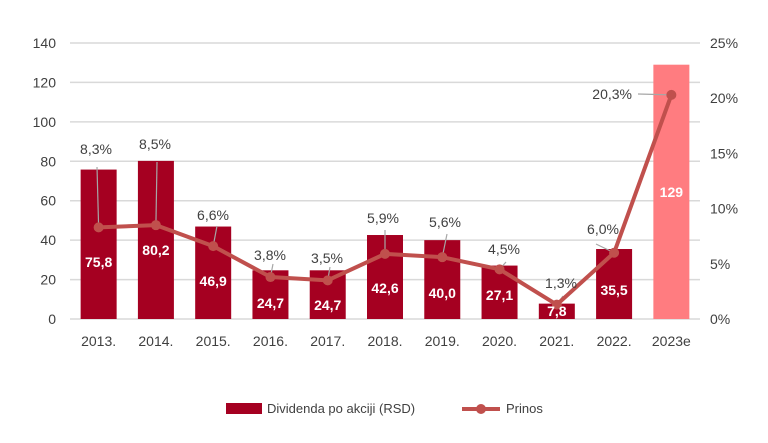 Image resolution: width=768 pixels, height=443 pixels. What do you see at coordinates (98, 262) in the screenshot?
I see `bar-value-label: 75,8` at bounding box center [98, 262].